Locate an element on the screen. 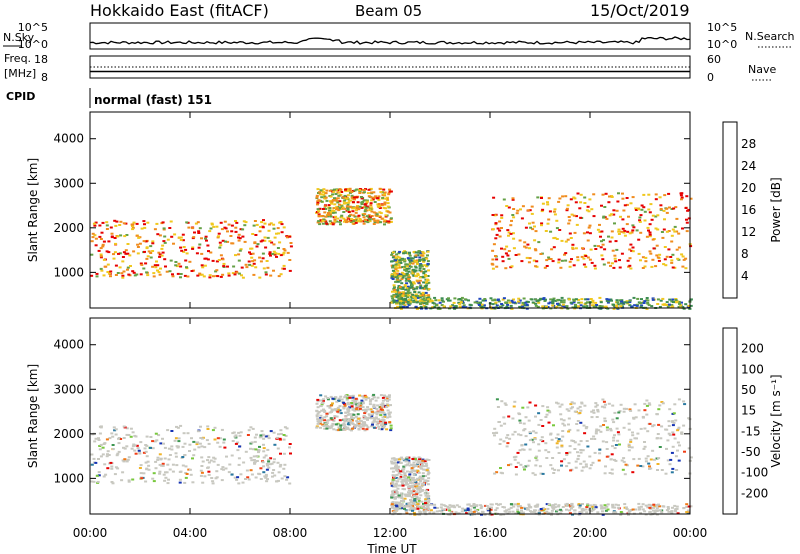 The height and width of the screenshot is (554, 800). colorbar-tick-label: 20 is located at coordinates (748, 188).